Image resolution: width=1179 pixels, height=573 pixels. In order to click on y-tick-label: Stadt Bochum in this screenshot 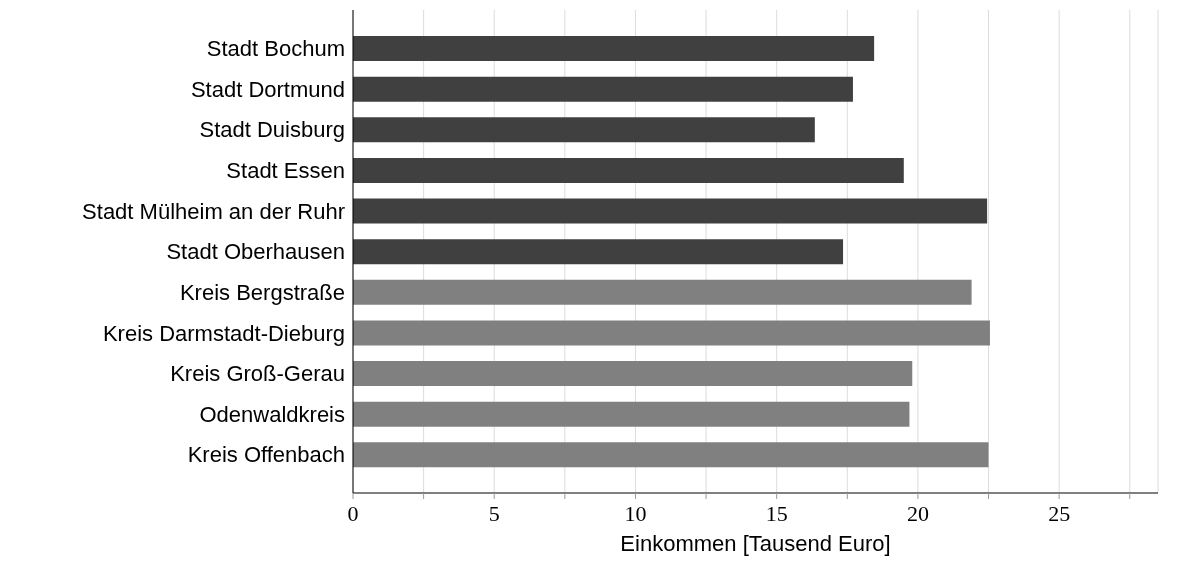, I will do `click(275, 49)`.